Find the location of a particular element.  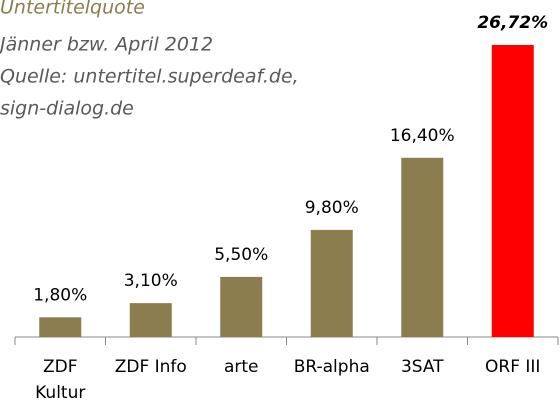

subtitle: sign-dialog.de is located at coordinates (67, 109).